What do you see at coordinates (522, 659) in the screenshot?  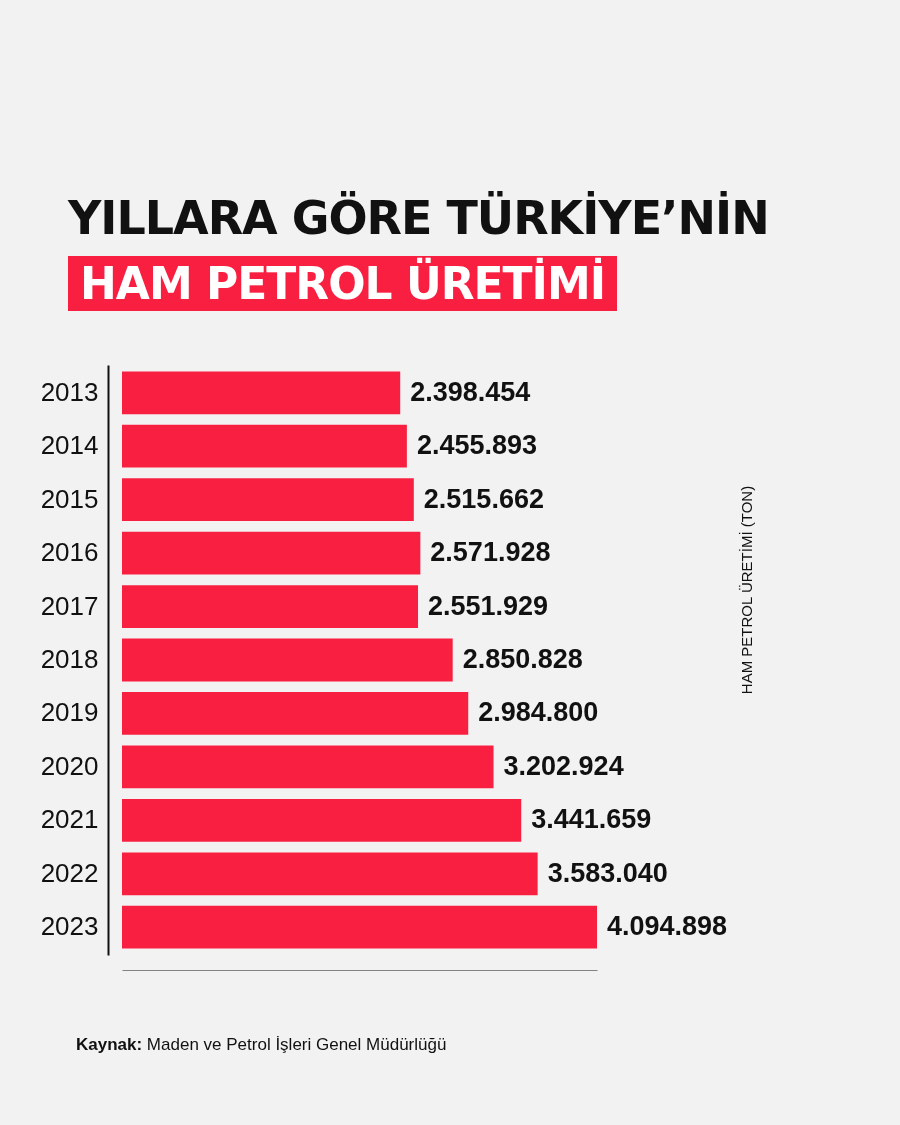 I see `data-label: 2.850.828` at bounding box center [522, 659].